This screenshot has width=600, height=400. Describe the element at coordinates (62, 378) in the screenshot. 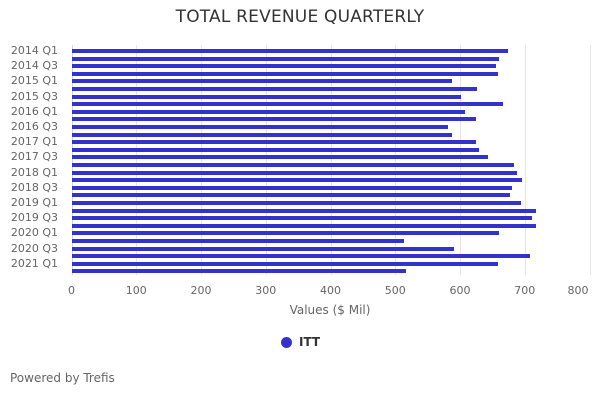

I see `powered-by-credit: Powered by Trefis` at that location.